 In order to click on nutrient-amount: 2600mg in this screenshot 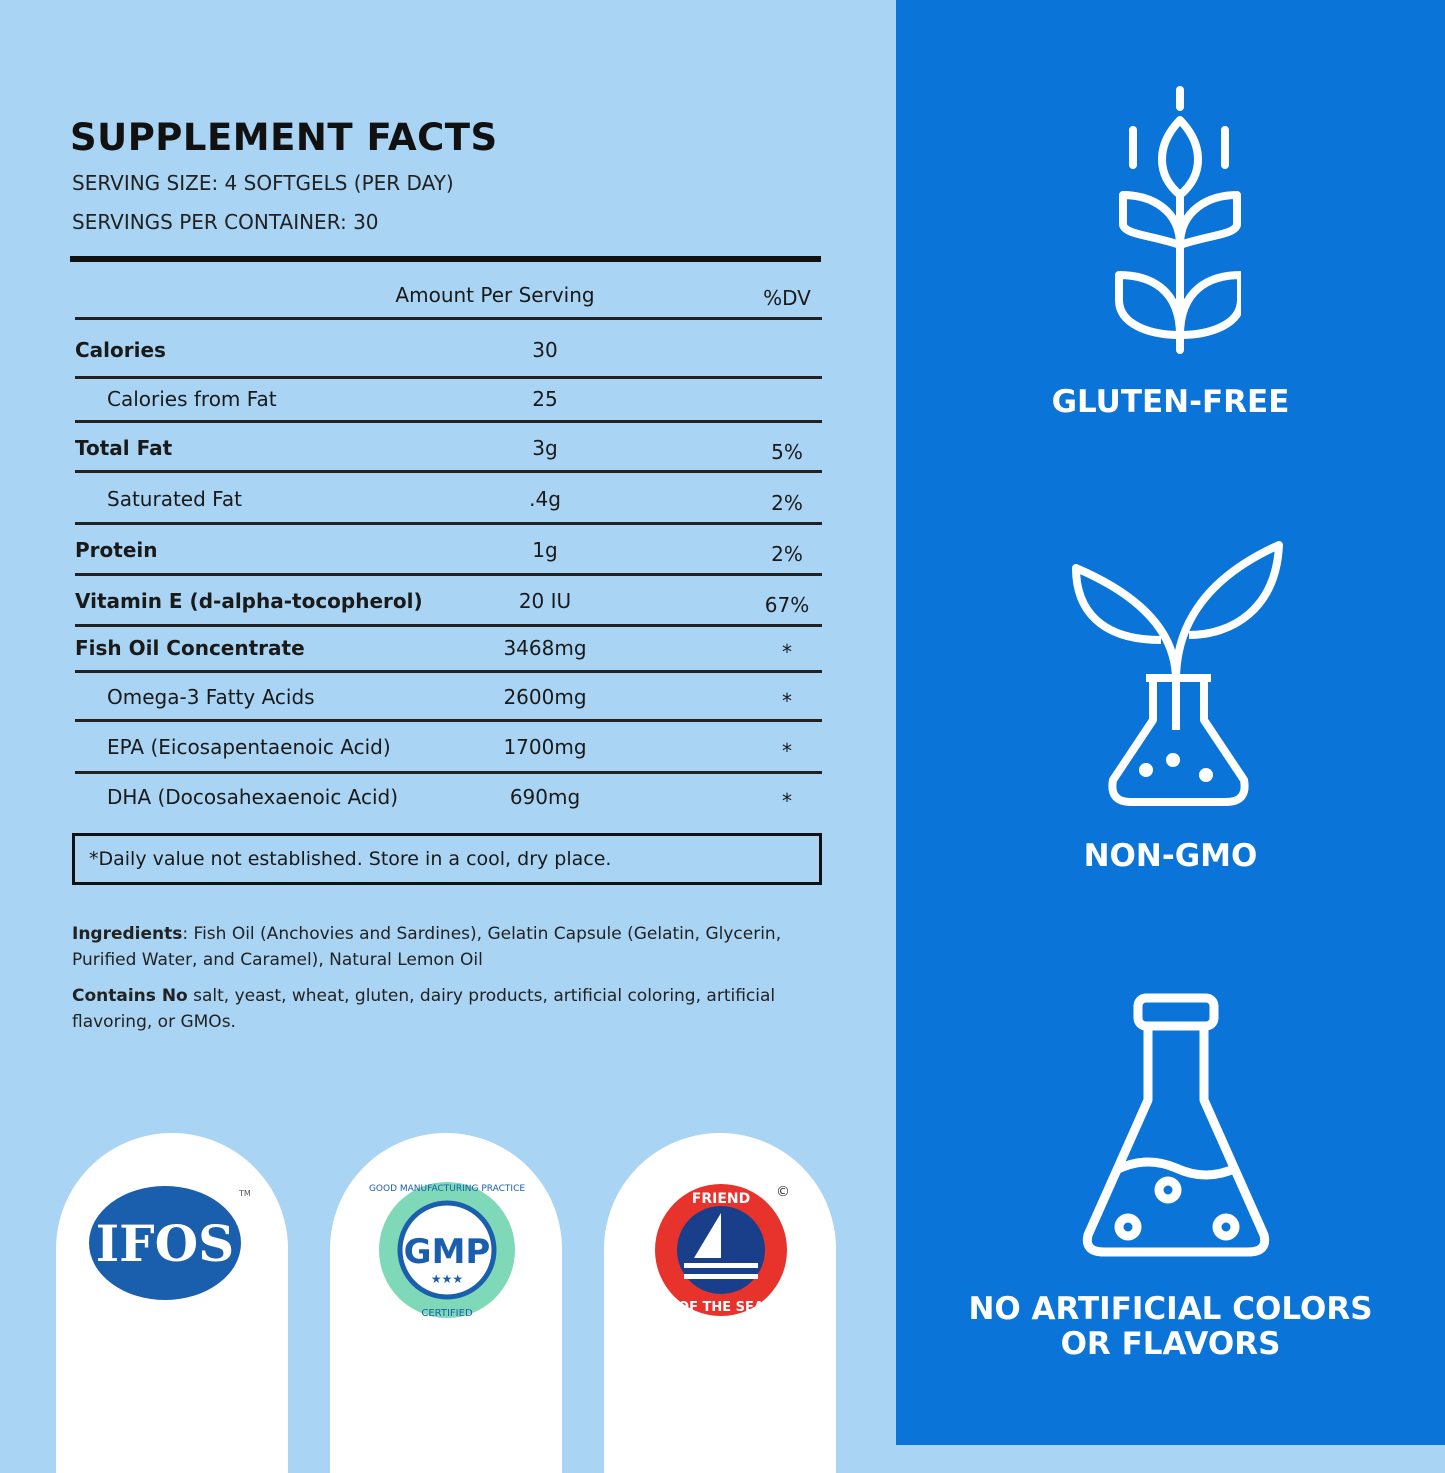, I will do `click(545, 697)`.